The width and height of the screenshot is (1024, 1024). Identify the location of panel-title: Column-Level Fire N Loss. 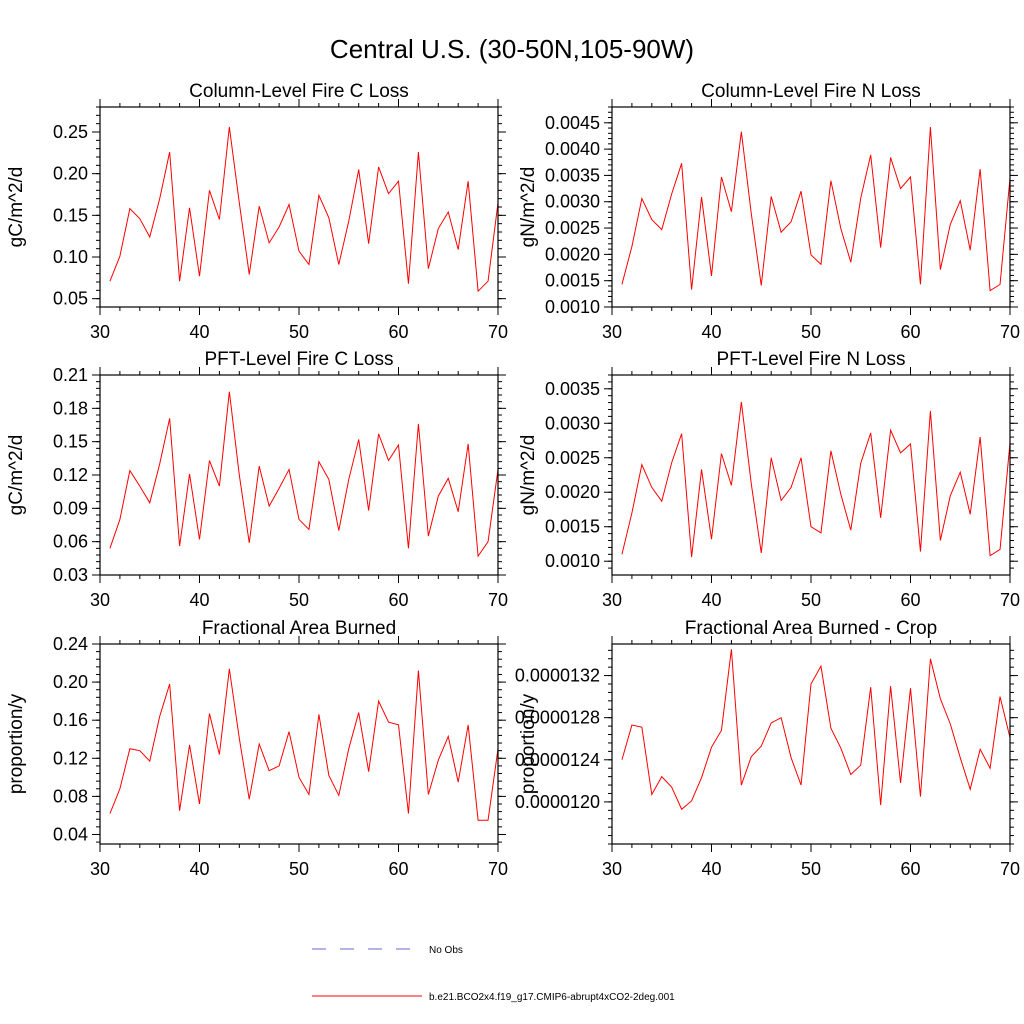
(811, 91).